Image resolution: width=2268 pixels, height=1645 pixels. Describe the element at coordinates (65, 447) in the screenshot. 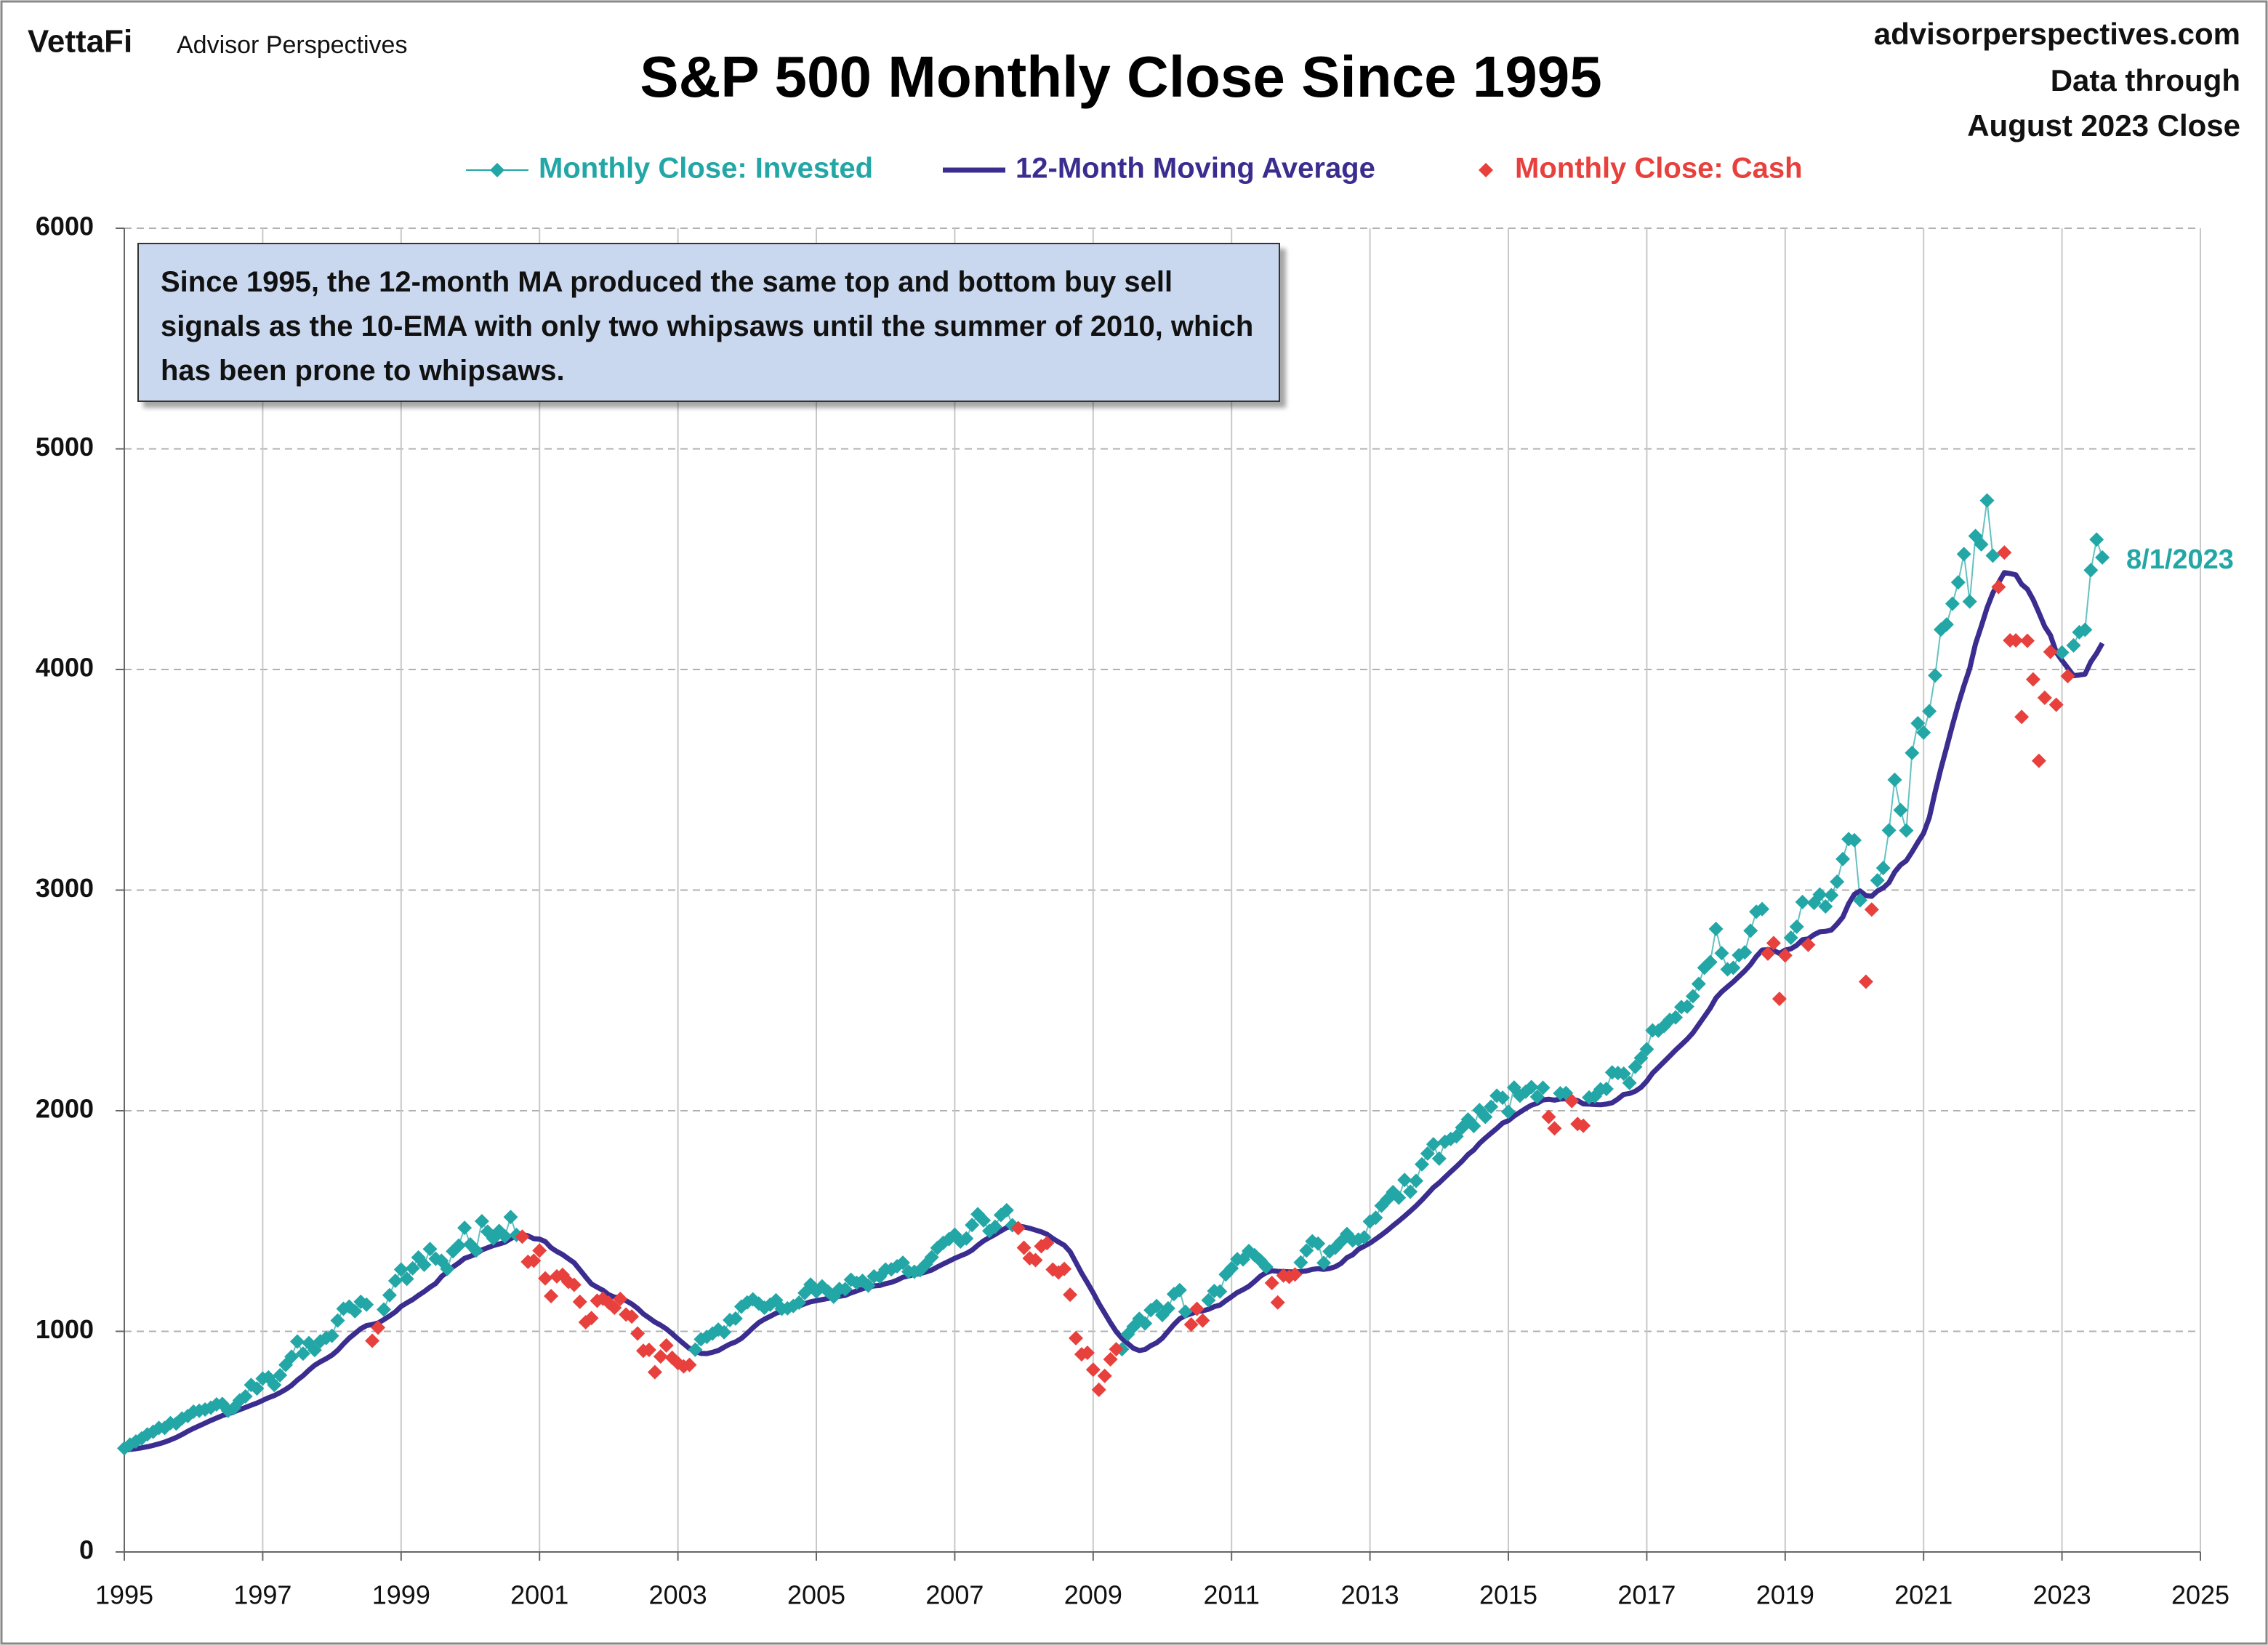

I see `y-tick-label: 5000` at that location.